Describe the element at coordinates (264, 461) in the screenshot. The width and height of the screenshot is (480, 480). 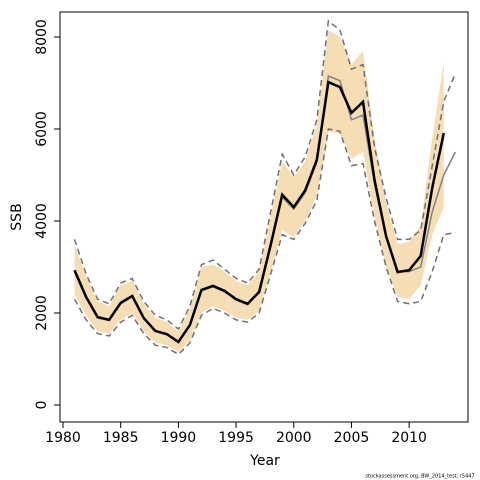
I see `x-axis-title: Year` at that location.